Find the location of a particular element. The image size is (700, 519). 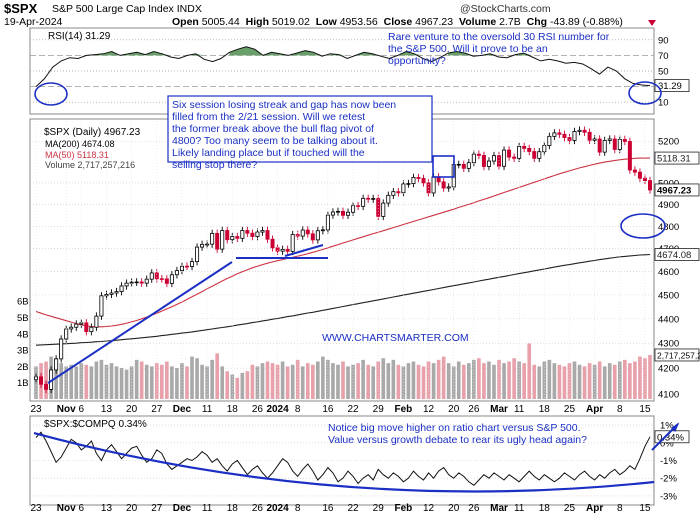

legend-volume: Volume 2,717,257,216 is located at coordinates (90, 165).